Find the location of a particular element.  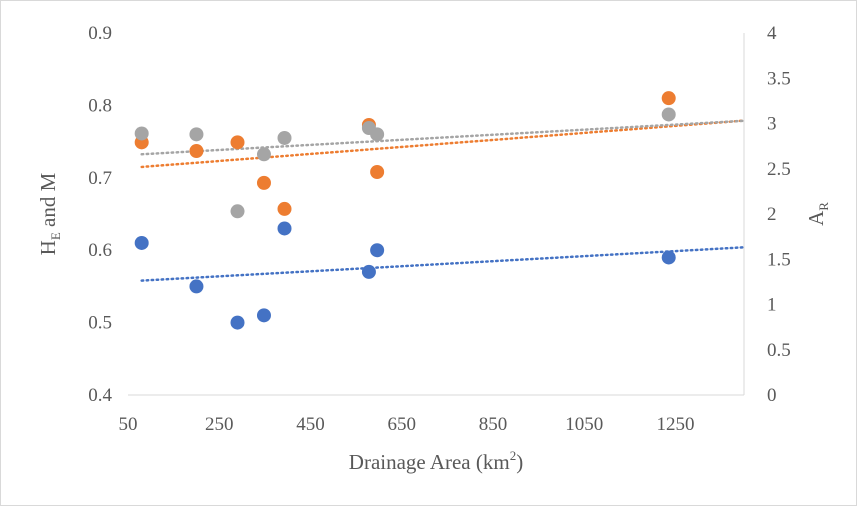

x-tick-labels: 50 250 450 650 850 1050 1250 is located at coordinates (407, 424).